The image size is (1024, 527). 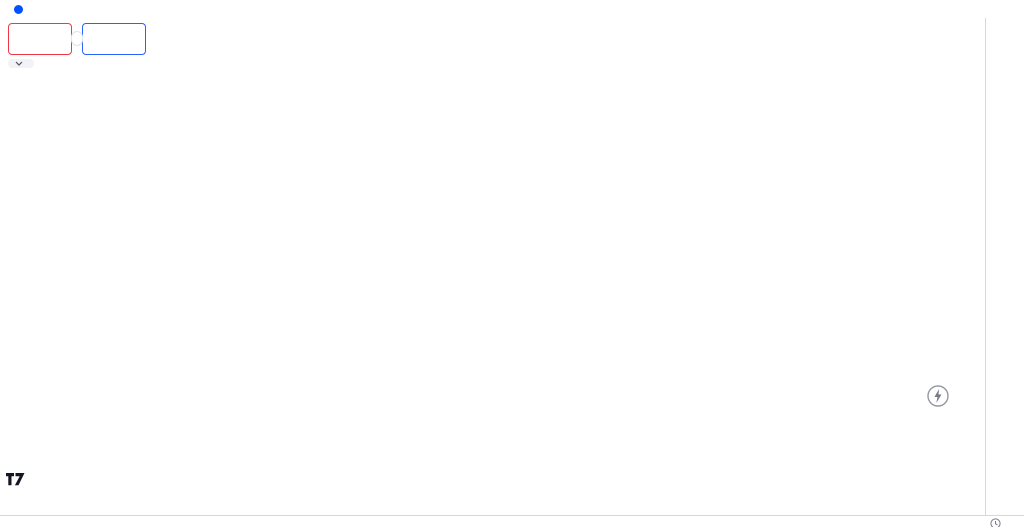 What do you see at coordinates (18, 9) in the screenshot?
I see `coinbase-logo-icon` at bounding box center [18, 9].